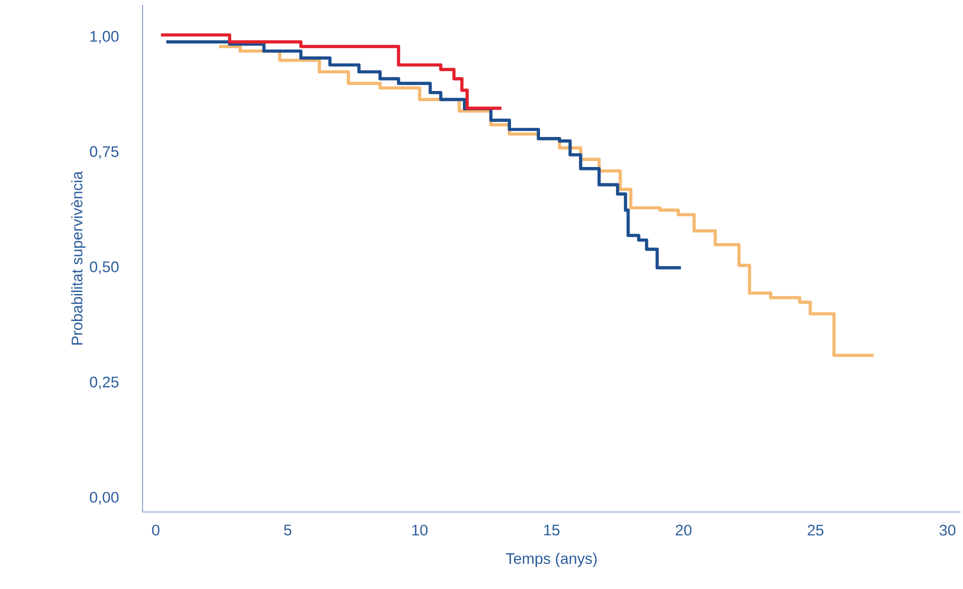  What do you see at coordinates (78, 258) in the screenshot?
I see `y-axis-title: Probabilitat supervivència` at bounding box center [78, 258].